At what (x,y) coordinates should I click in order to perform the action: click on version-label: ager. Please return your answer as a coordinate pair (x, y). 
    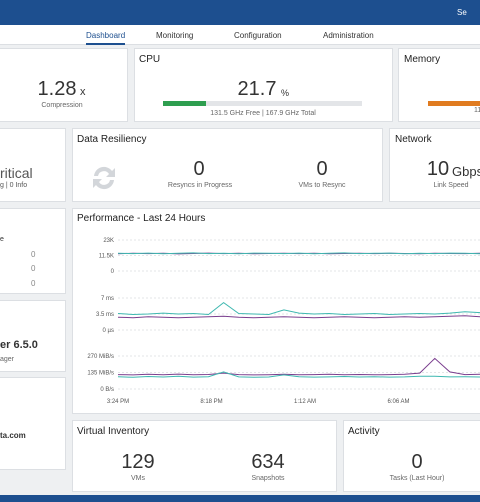
    Looking at the image, I should click on (7, 359).